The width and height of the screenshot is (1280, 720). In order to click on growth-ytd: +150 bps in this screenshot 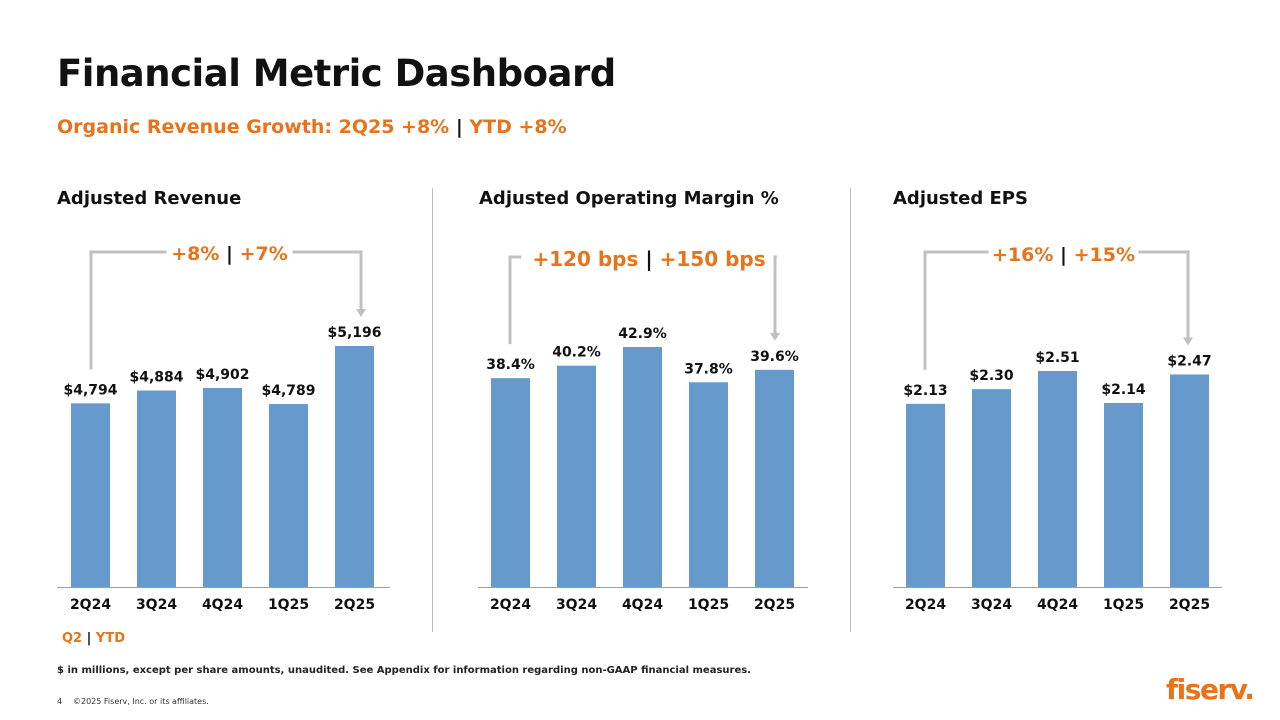, I will do `click(709, 259)`.